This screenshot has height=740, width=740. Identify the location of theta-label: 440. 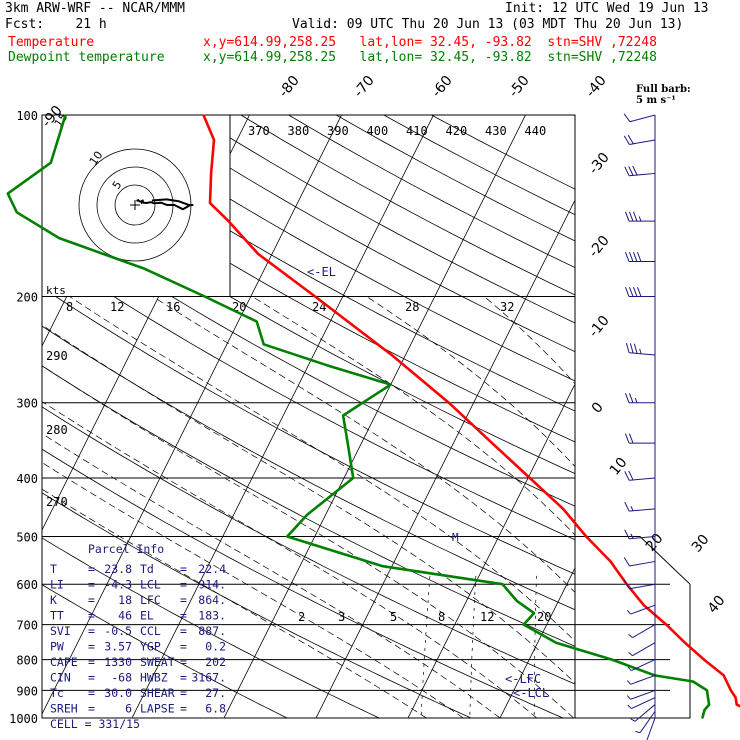
(536, 131).